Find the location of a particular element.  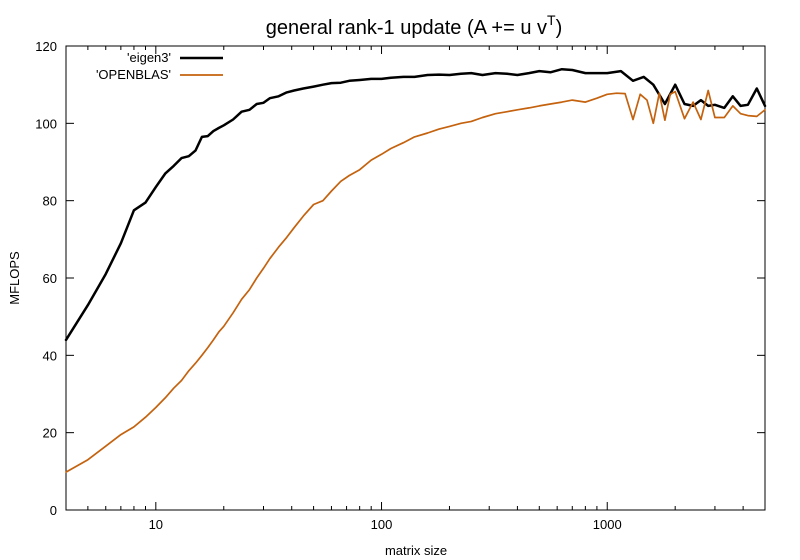

chart-title: general rank-1 update (A += u vT) is located at coordinates (414, 25).